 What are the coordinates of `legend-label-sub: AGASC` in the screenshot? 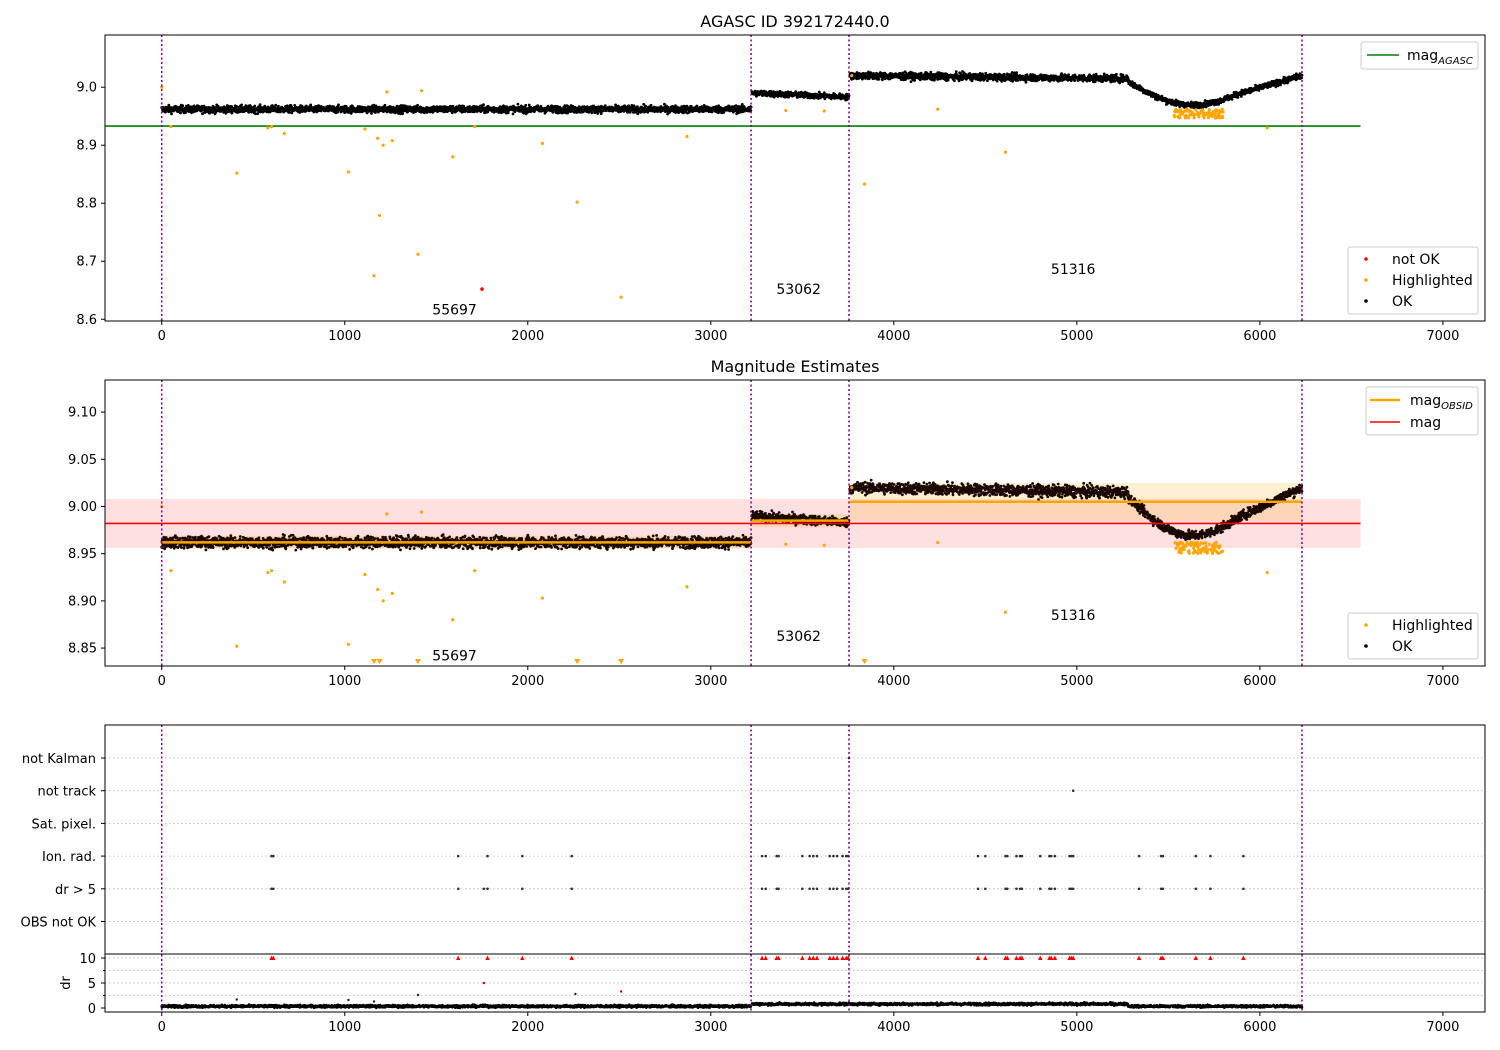 It's located at (1455, 61).